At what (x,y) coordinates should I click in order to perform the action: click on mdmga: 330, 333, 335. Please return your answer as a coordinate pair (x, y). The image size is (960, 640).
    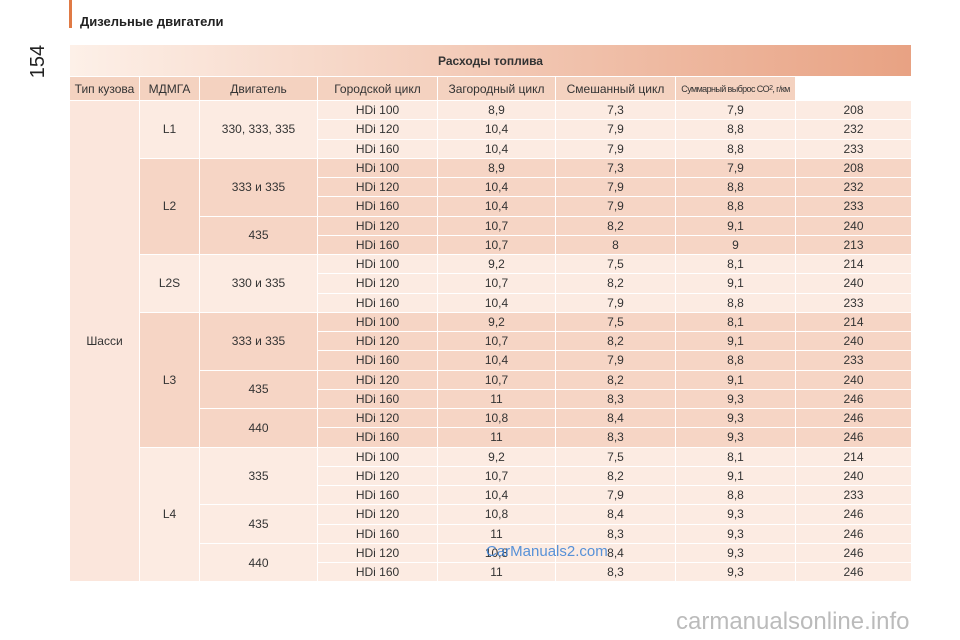
    Looking at the image, I should click on (259, 130).